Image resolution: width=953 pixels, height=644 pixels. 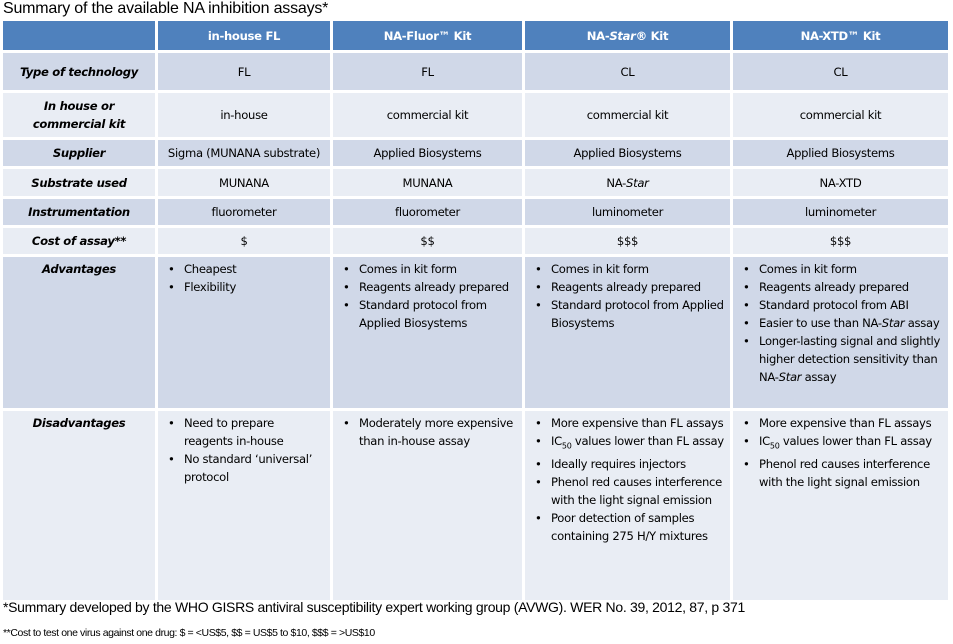 What do you see at coordinates (79, 241) in the screenshot?
I see `row-label: Cost of assay**` at bounding box center [79, 241].